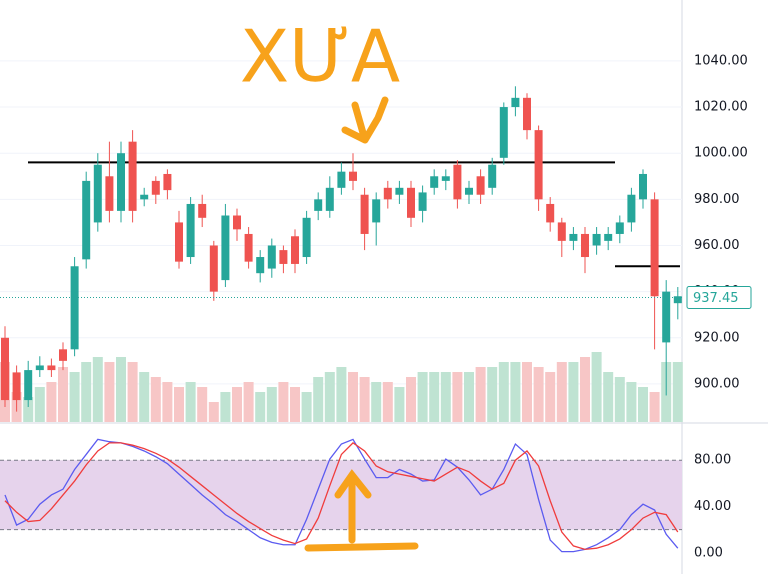  I want to click on y-tick-label: 1020.00, so click(721, 107).